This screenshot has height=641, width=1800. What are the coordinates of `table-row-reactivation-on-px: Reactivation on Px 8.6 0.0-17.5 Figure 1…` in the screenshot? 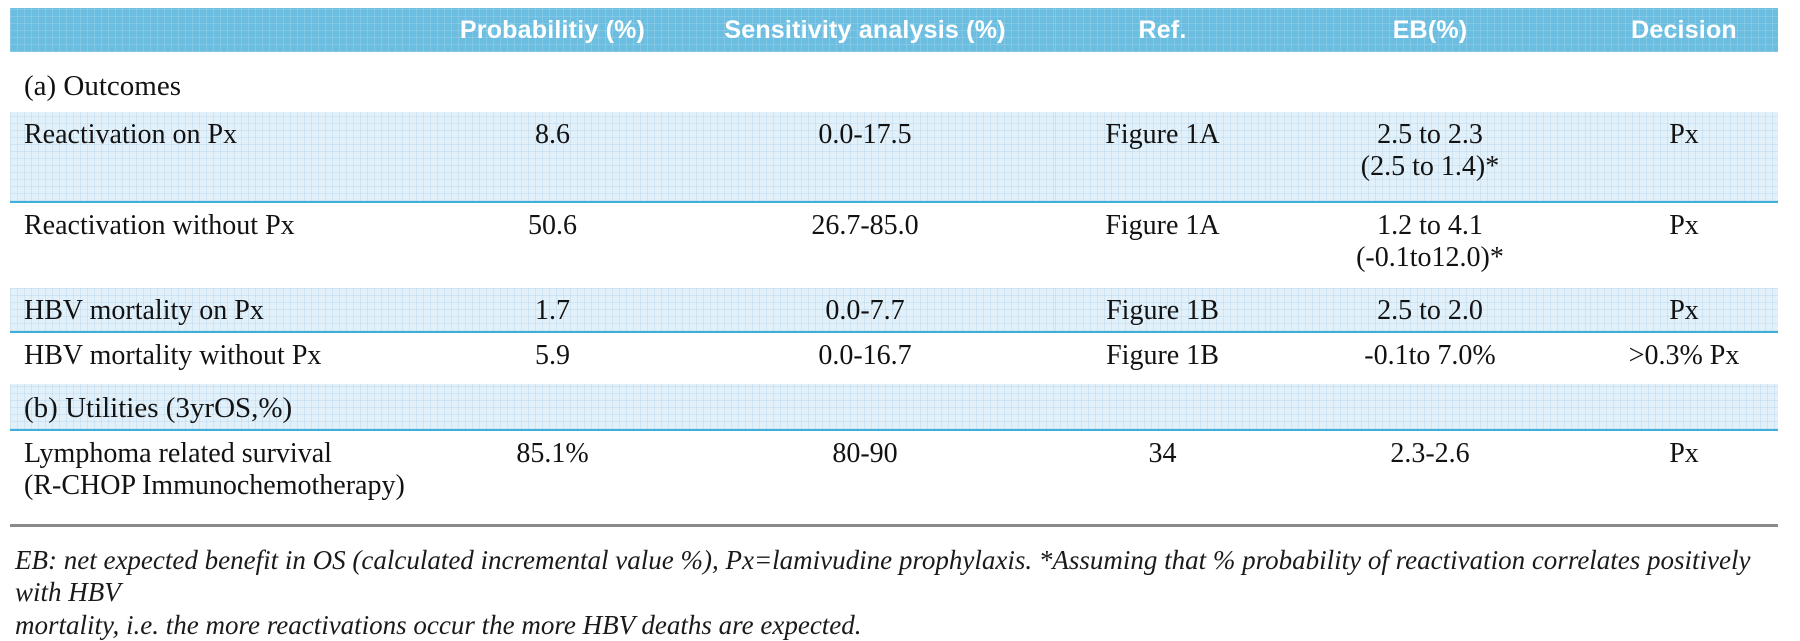 It's located at (894, 157).